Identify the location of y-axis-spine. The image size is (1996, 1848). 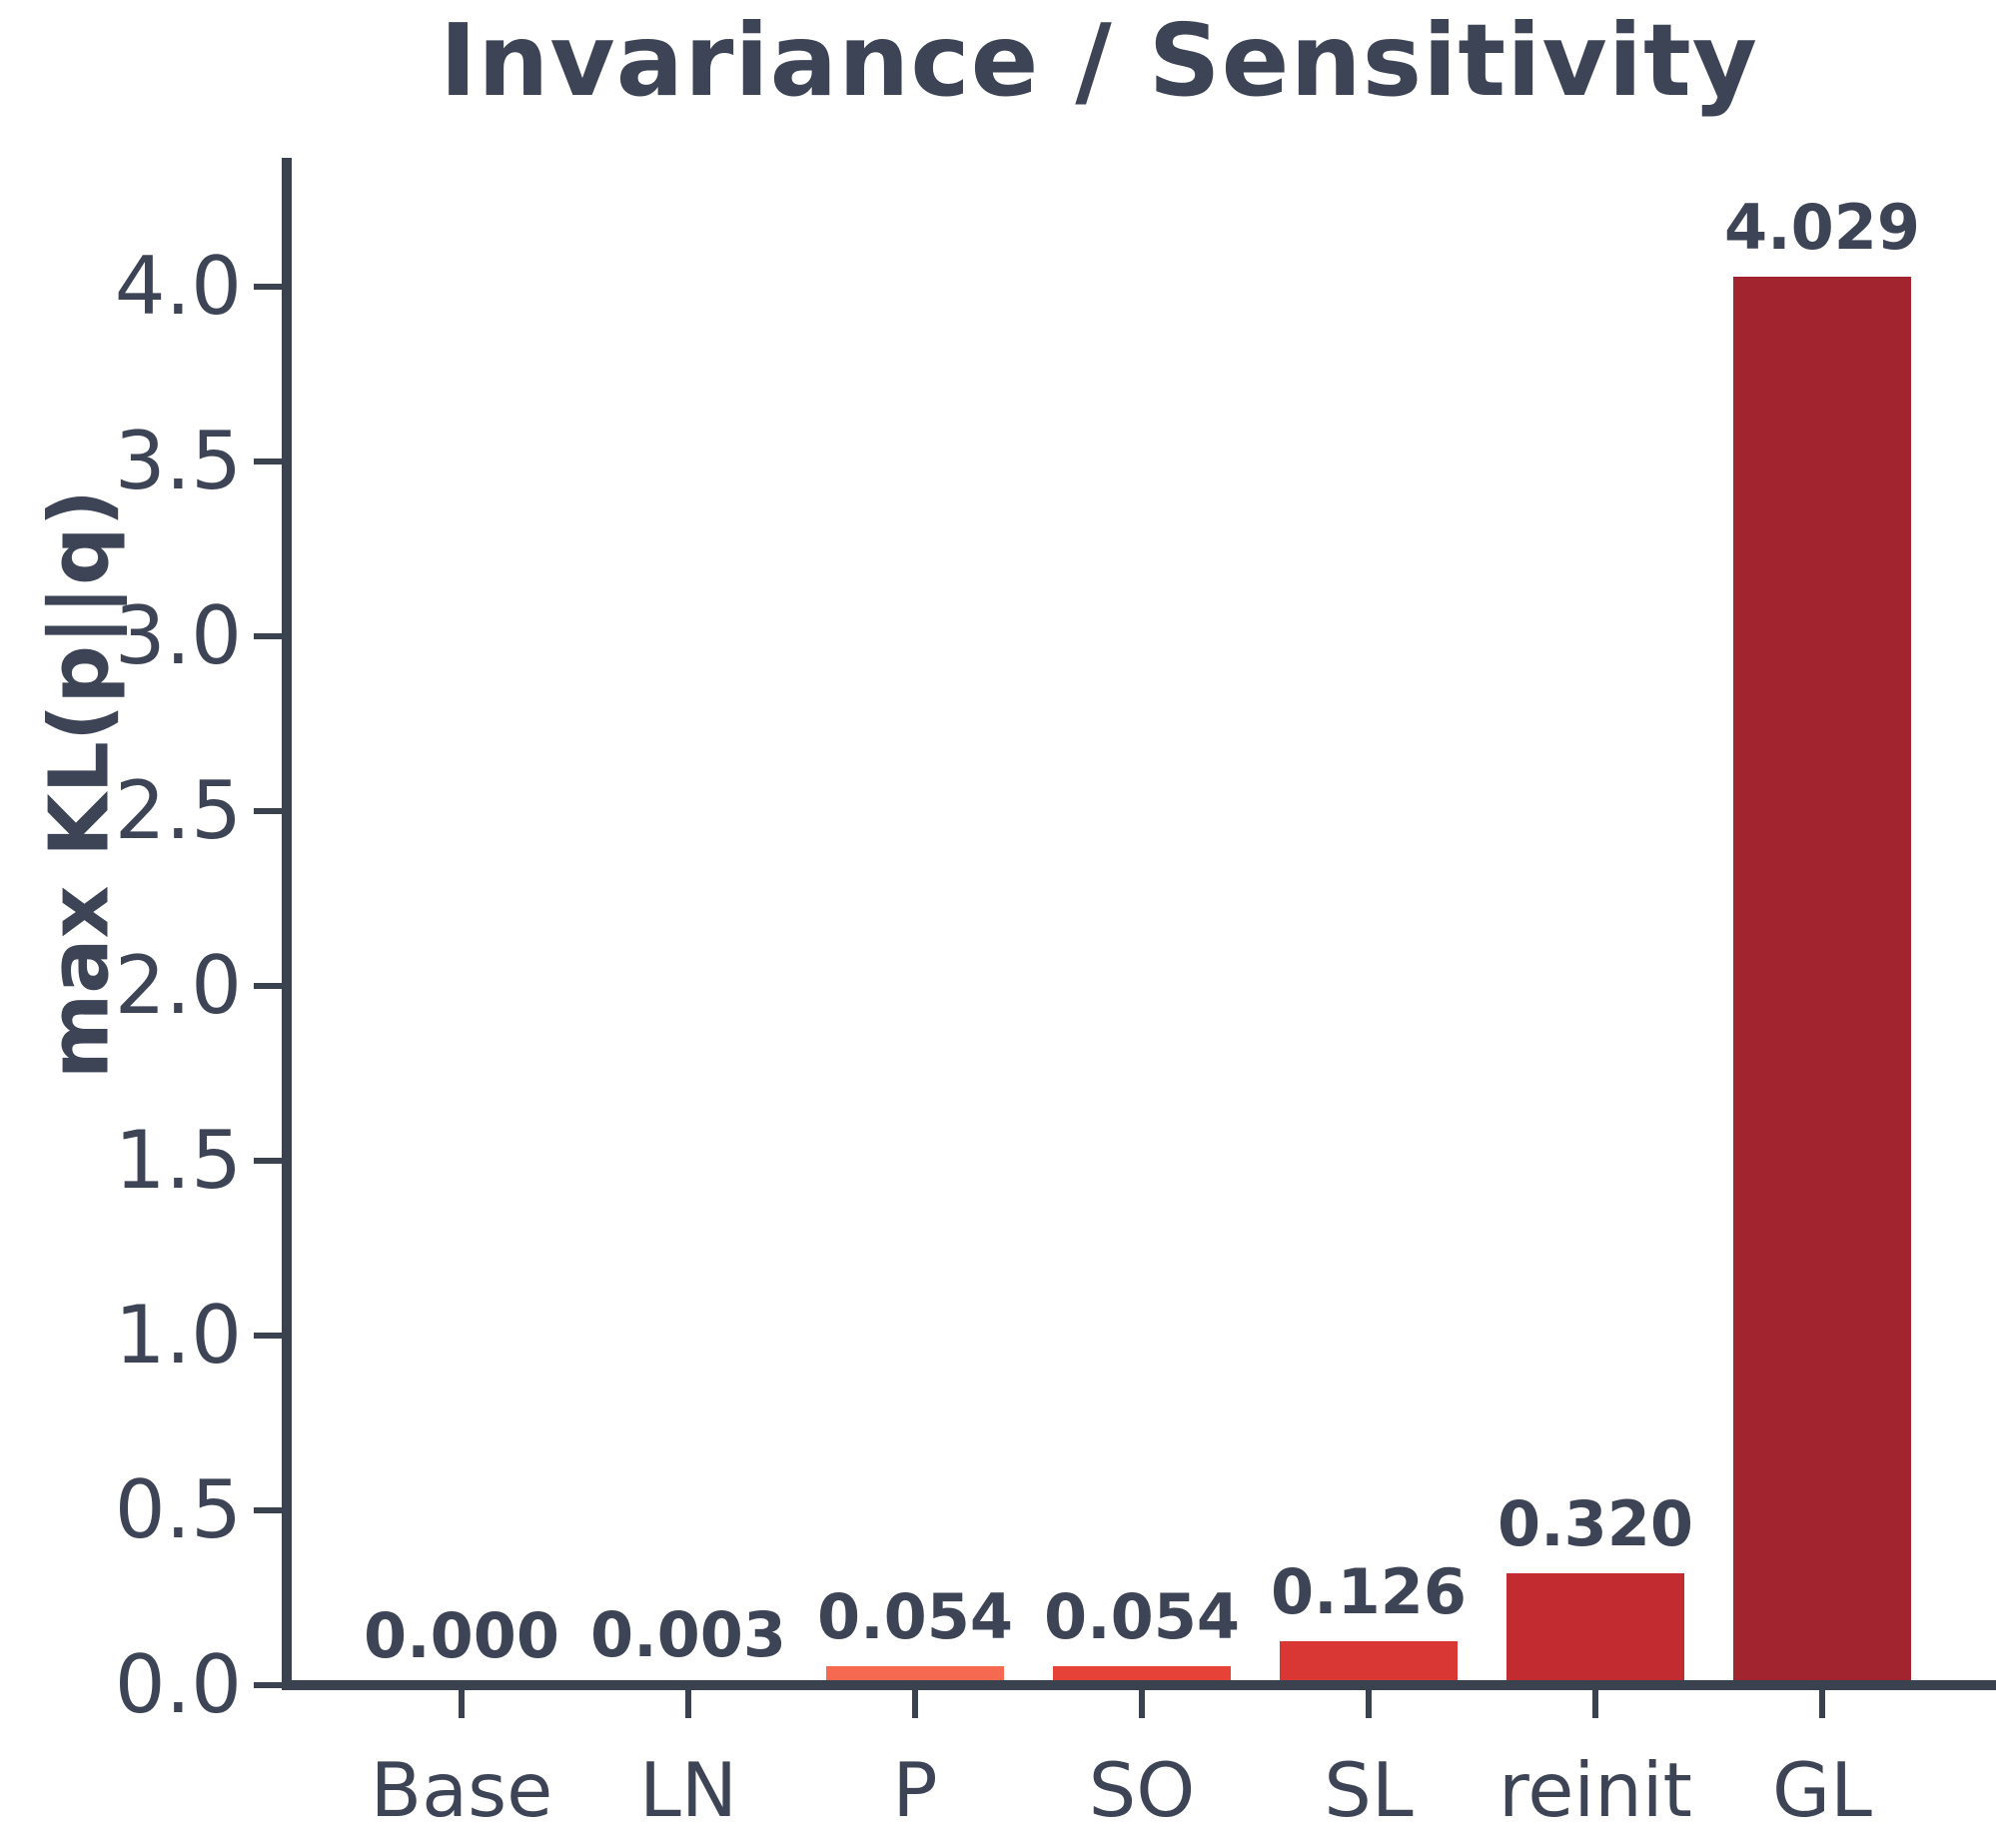
(287, 924).